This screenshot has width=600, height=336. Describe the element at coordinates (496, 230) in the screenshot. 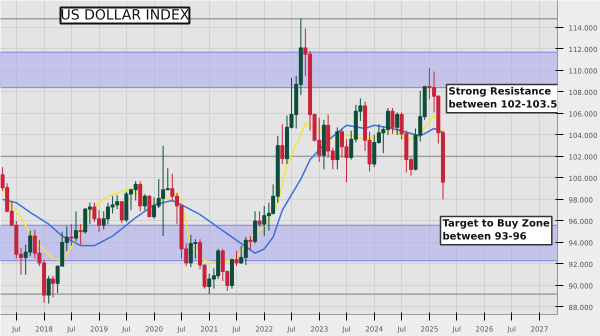

I see `annotation: Target to Buy Zone between 93-96` at that location.